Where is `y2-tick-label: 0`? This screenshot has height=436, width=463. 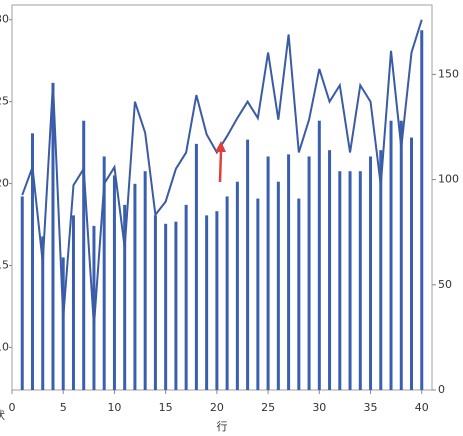
y2-tick-label: 0 is located at coordinates (441, 389).